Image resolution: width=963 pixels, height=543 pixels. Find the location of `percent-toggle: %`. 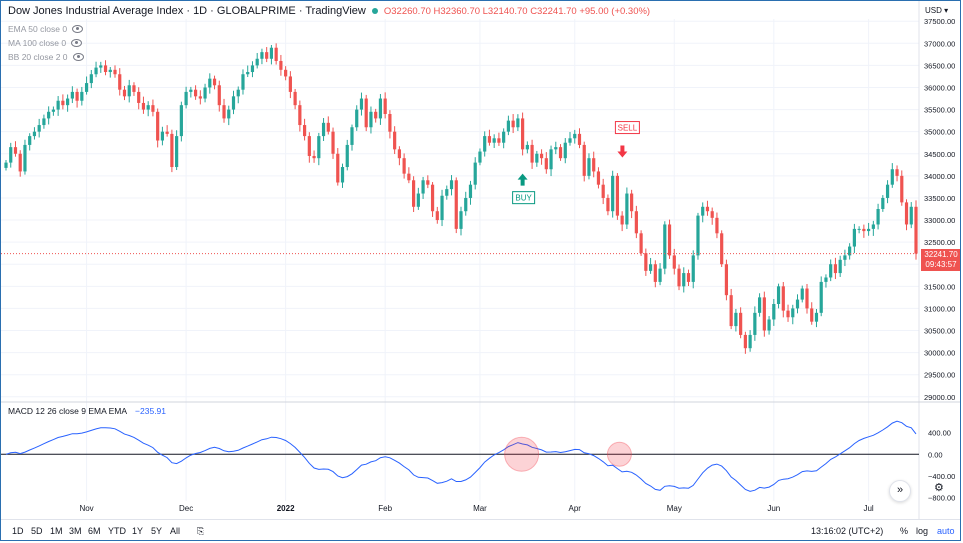

percent-toggle: % is located at coordinates (904, 531).